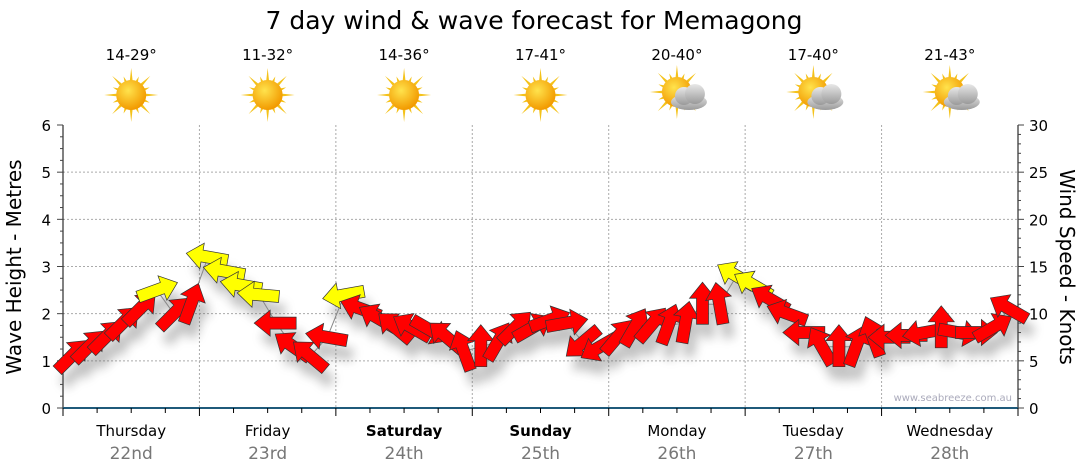  I want to click on day-name: Wednesday, so click(949, 431).